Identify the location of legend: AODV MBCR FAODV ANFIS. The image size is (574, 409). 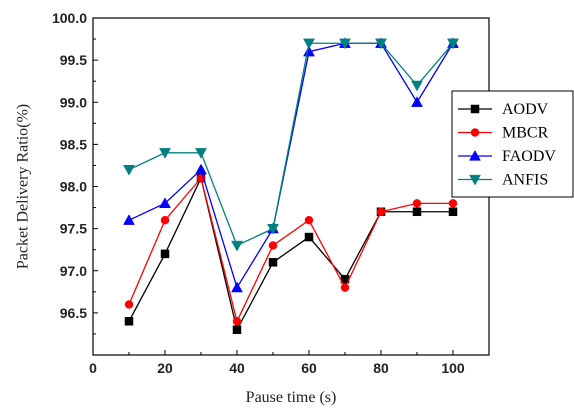
(512, 144).